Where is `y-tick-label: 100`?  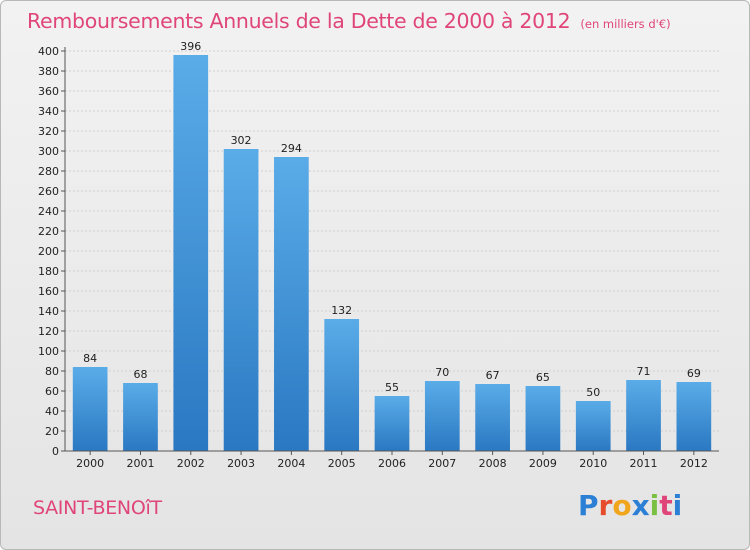
y-tick-label: 100 is located at coordinates (48, 351).